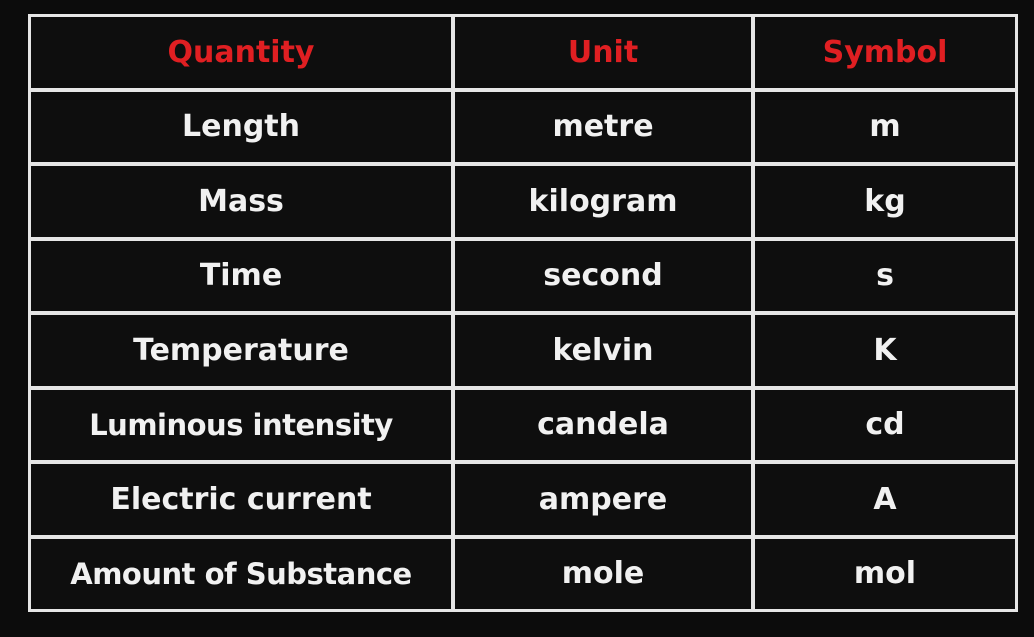 The height and width of the screenshot is (637, 1034). Describe the element at coordinates (603, 499) in the screenshot. I see `cell-unit-electric-current: ampere` at that location.